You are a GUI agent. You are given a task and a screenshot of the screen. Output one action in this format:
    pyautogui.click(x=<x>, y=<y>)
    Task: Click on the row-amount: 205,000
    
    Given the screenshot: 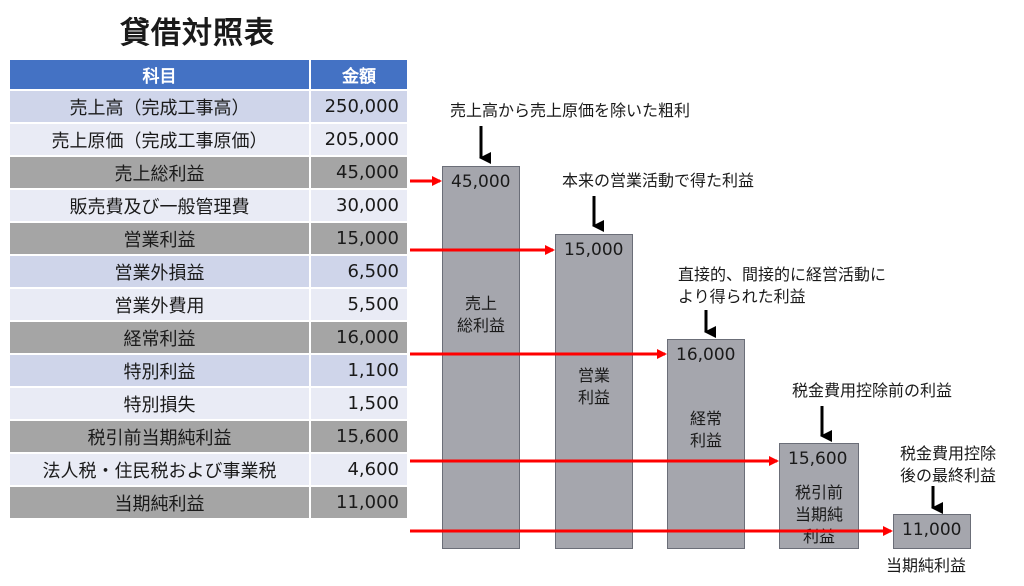 What is the action you would take?
    pyautogui.click(x=359, y=140)
    